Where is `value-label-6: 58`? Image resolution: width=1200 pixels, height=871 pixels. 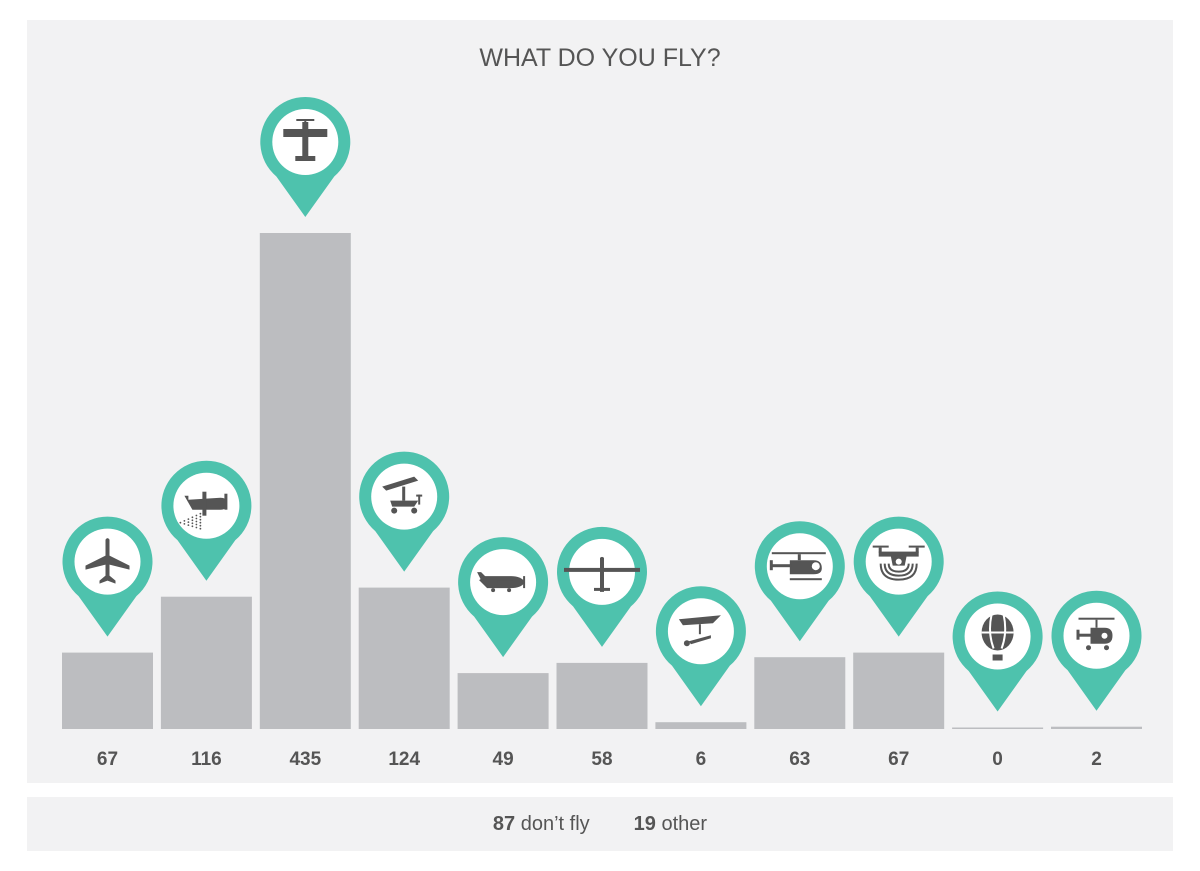
value-label-6: 58 is located at coordinates (601, 759).